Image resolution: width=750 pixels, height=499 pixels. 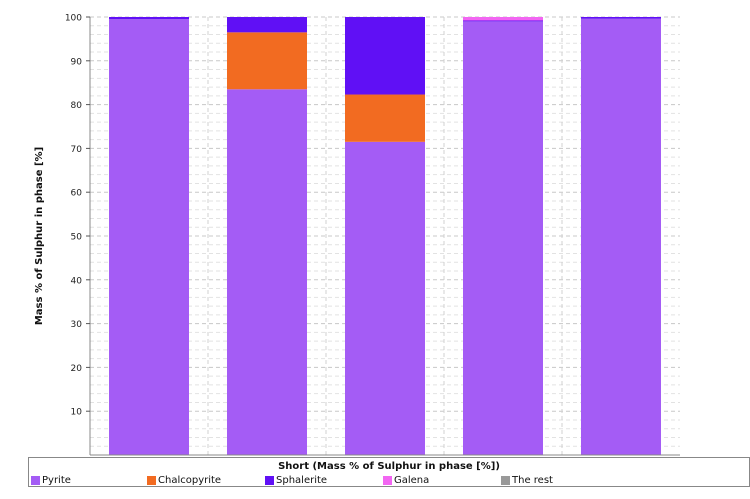 I want to click on legend-label: The rest, so click(x=532, y=480).